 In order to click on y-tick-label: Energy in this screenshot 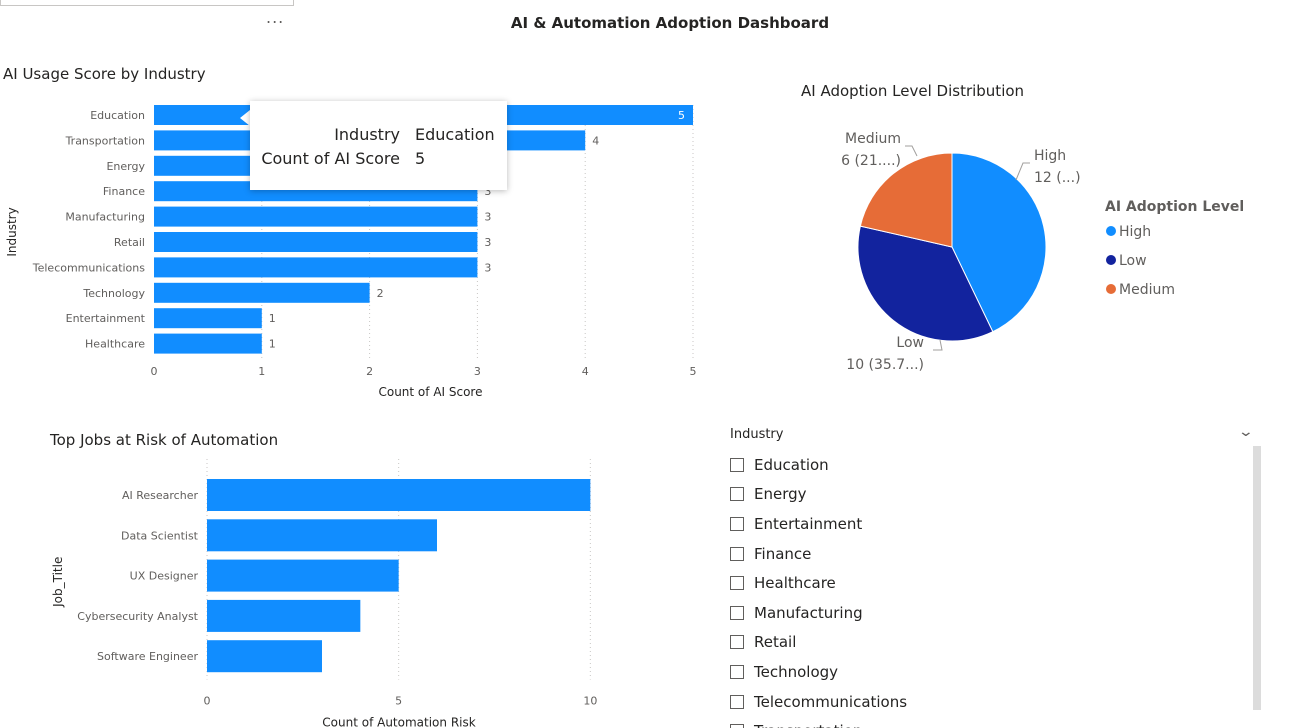, I will do `click(125, 166)`.